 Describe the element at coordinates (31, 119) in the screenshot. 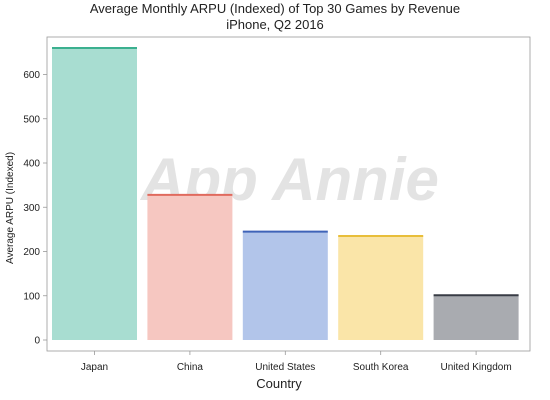

I see `y-tick-label: 500` at that location.